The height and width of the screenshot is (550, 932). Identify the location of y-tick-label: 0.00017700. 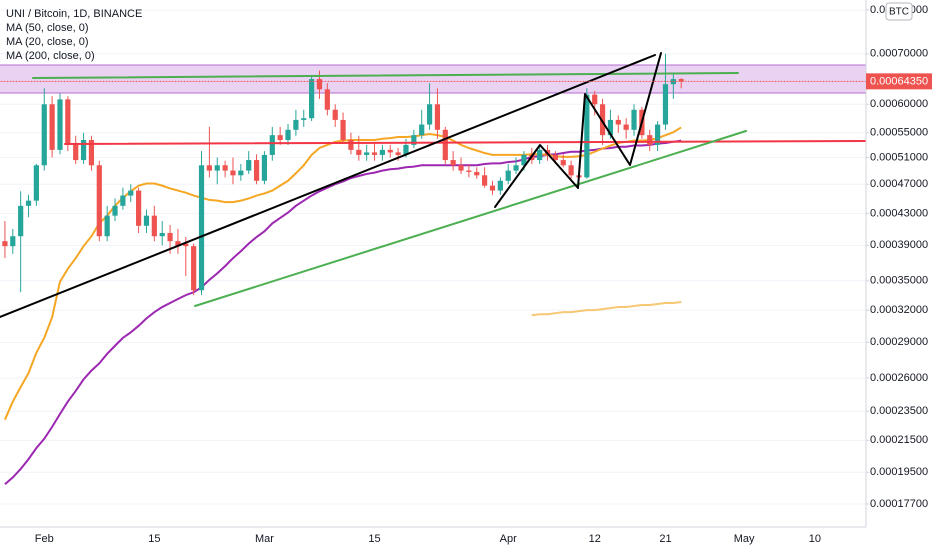
(899, 504).